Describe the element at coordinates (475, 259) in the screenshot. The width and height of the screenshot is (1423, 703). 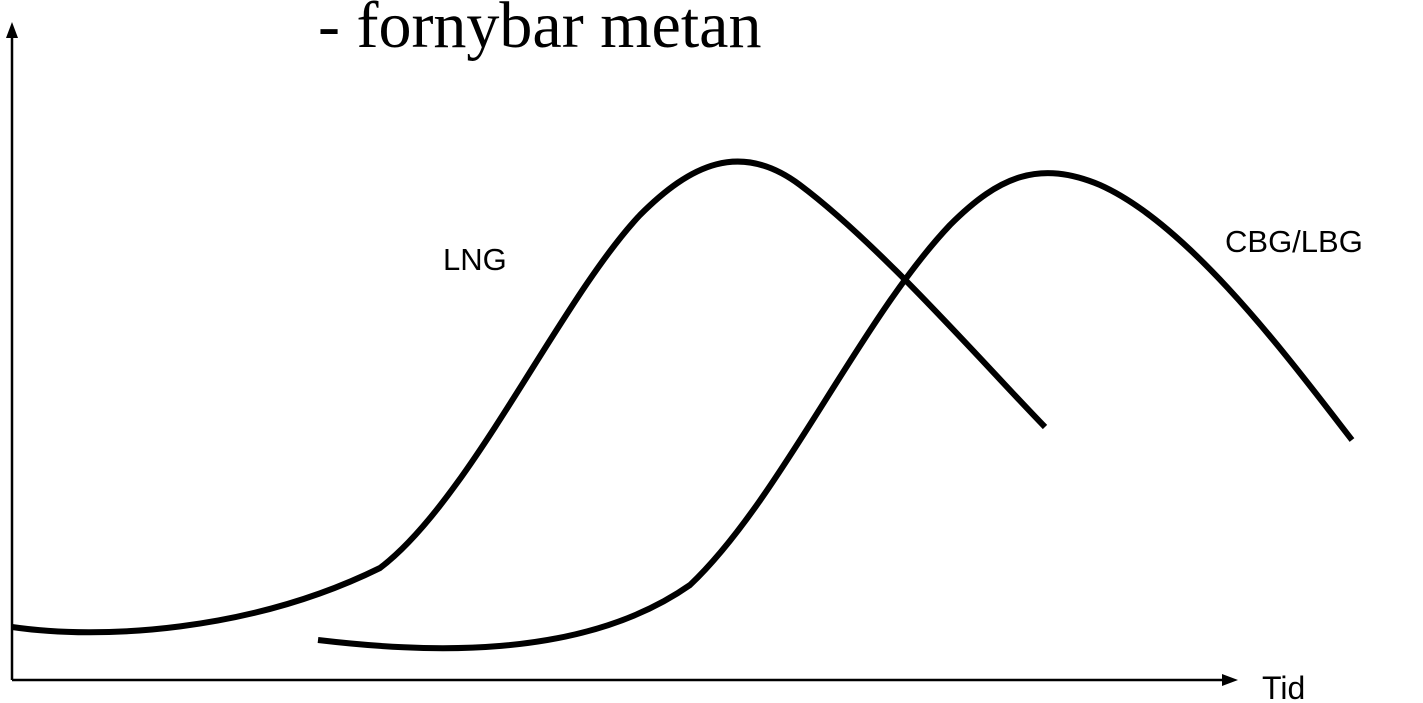
I see `lng-label: LNG` at that location.